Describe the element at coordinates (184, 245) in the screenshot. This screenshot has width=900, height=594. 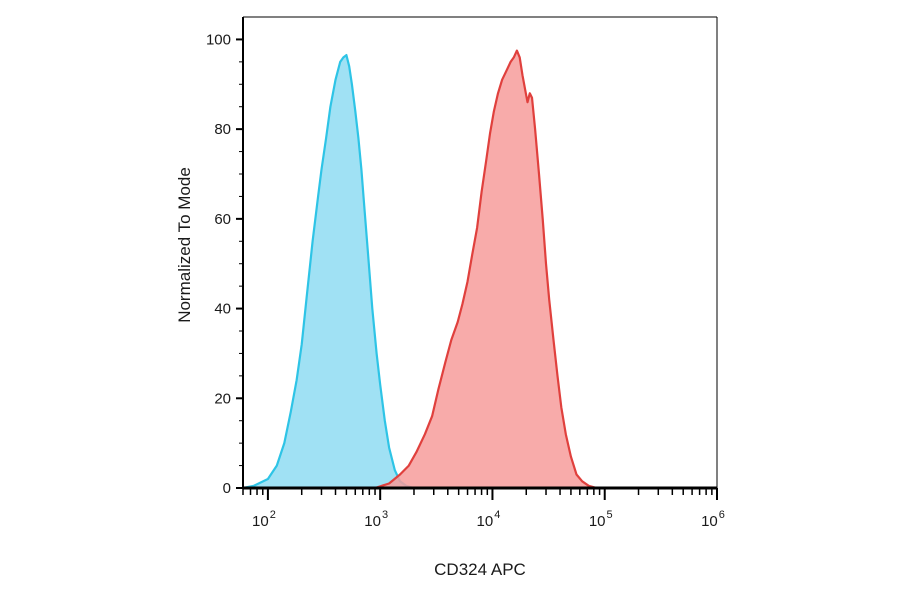
I see `y-axis-title: Normalized To Mode` at that location.